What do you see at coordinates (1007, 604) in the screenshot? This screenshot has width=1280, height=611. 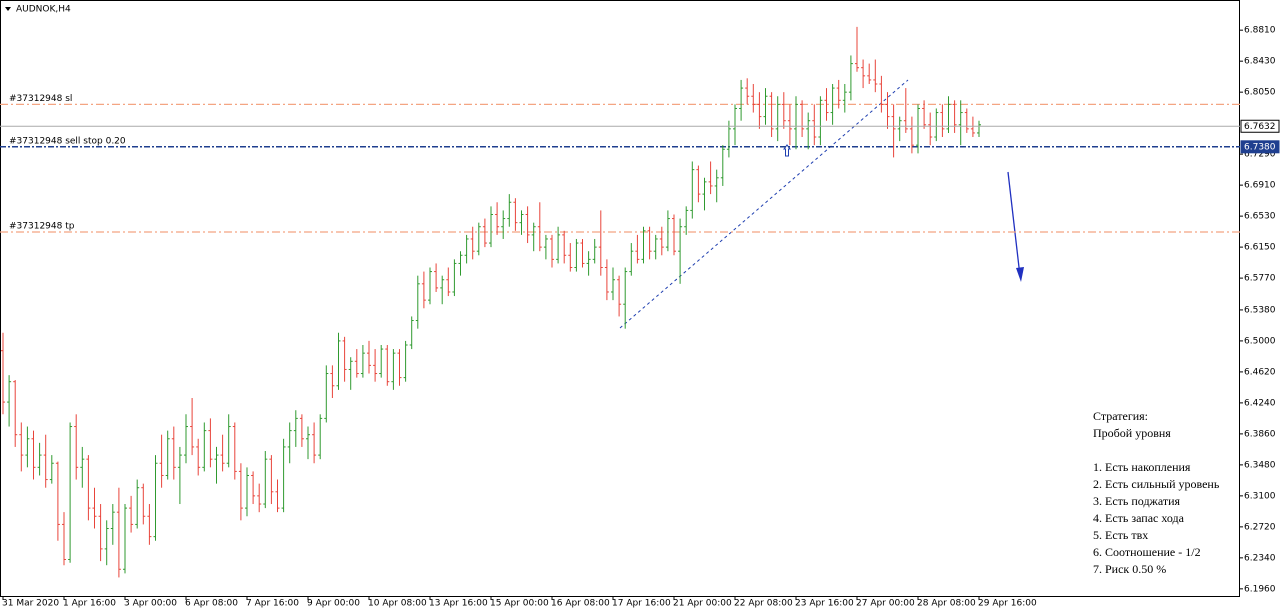 I see `x-tick-label: 29 Apr 16:00` at bounding box center [1007, 604].